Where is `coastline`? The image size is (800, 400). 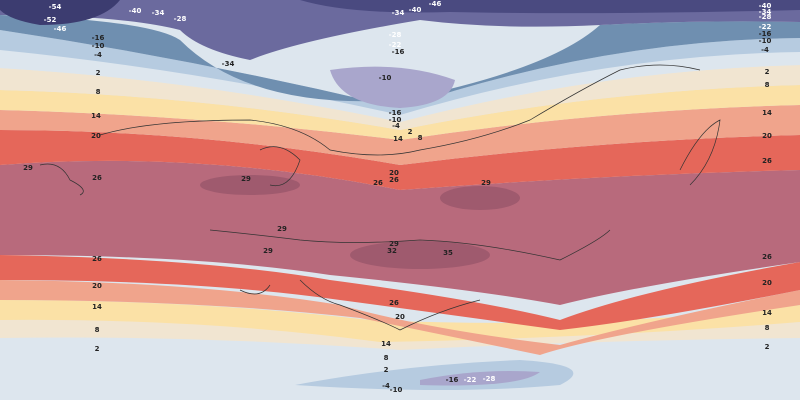 coastline is located at coordinates (170, 171).